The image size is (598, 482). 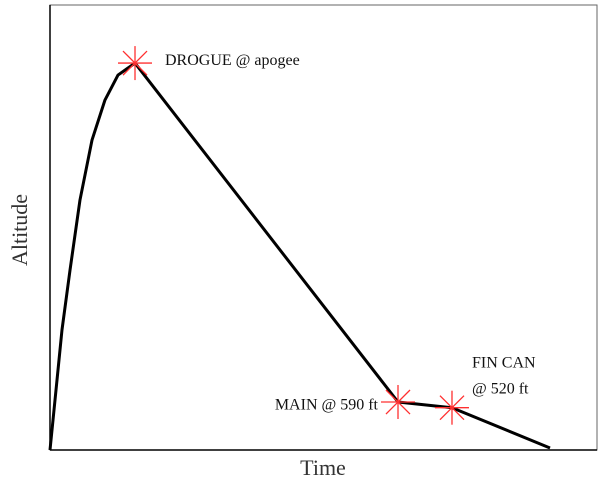 I want to click on annotation: FIN CAN, so click(x=504, y=362).